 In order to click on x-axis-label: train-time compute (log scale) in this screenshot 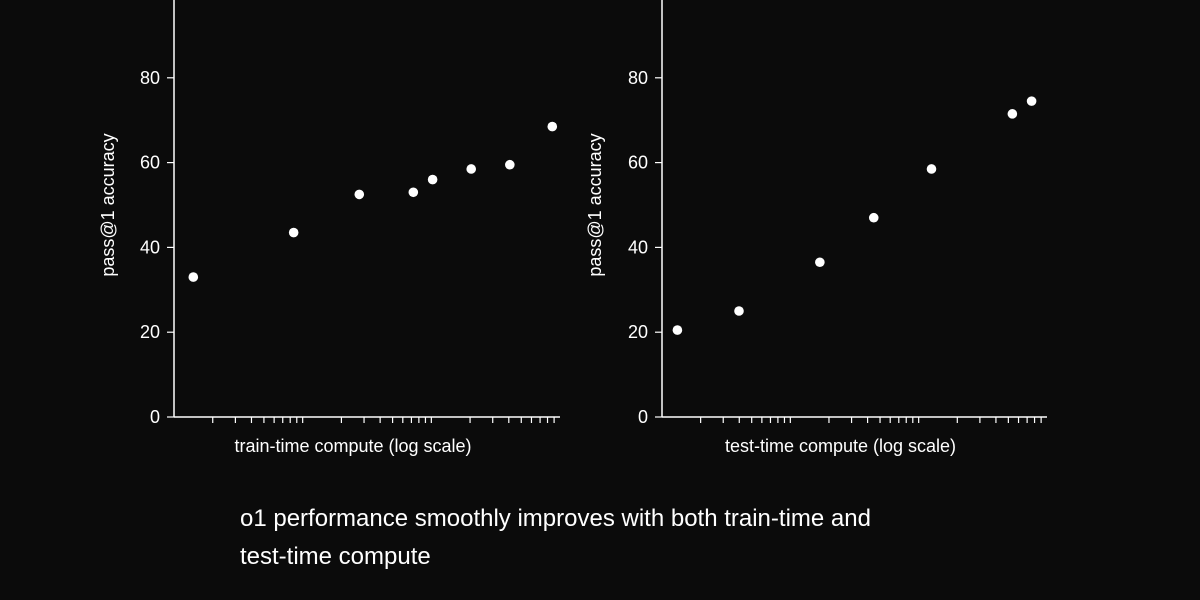, I will do `click(352, 446)`.